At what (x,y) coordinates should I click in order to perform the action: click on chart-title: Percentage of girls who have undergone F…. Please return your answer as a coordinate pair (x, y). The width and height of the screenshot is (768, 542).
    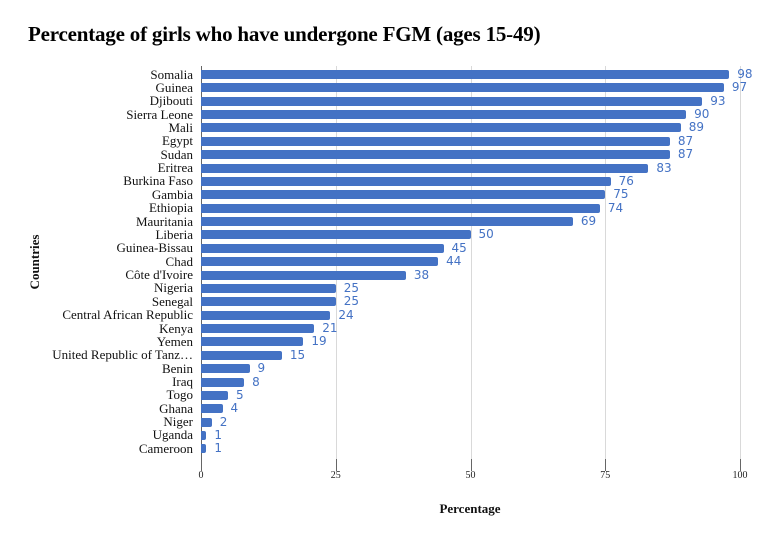
    Looking at the image, I should click on (284, 34).